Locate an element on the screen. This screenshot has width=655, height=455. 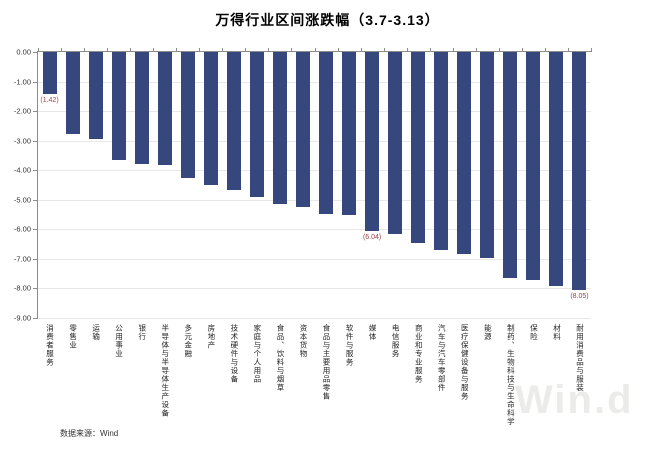
y-axis-label: -8.00 is located at coordinates (22, 288).